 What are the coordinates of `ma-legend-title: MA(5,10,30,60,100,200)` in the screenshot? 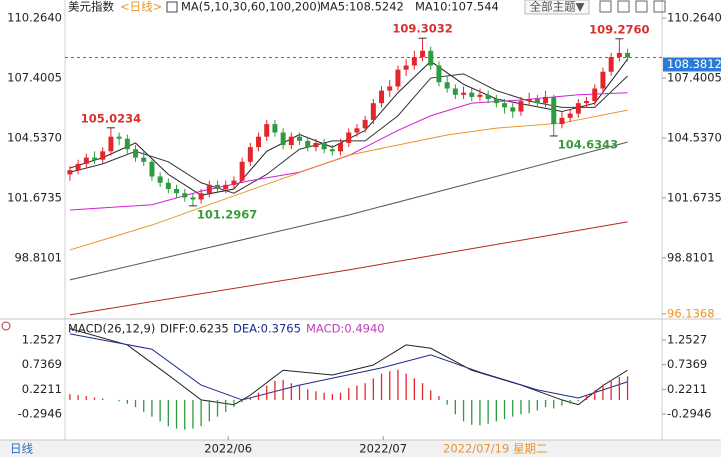 It's located at (251, 7).